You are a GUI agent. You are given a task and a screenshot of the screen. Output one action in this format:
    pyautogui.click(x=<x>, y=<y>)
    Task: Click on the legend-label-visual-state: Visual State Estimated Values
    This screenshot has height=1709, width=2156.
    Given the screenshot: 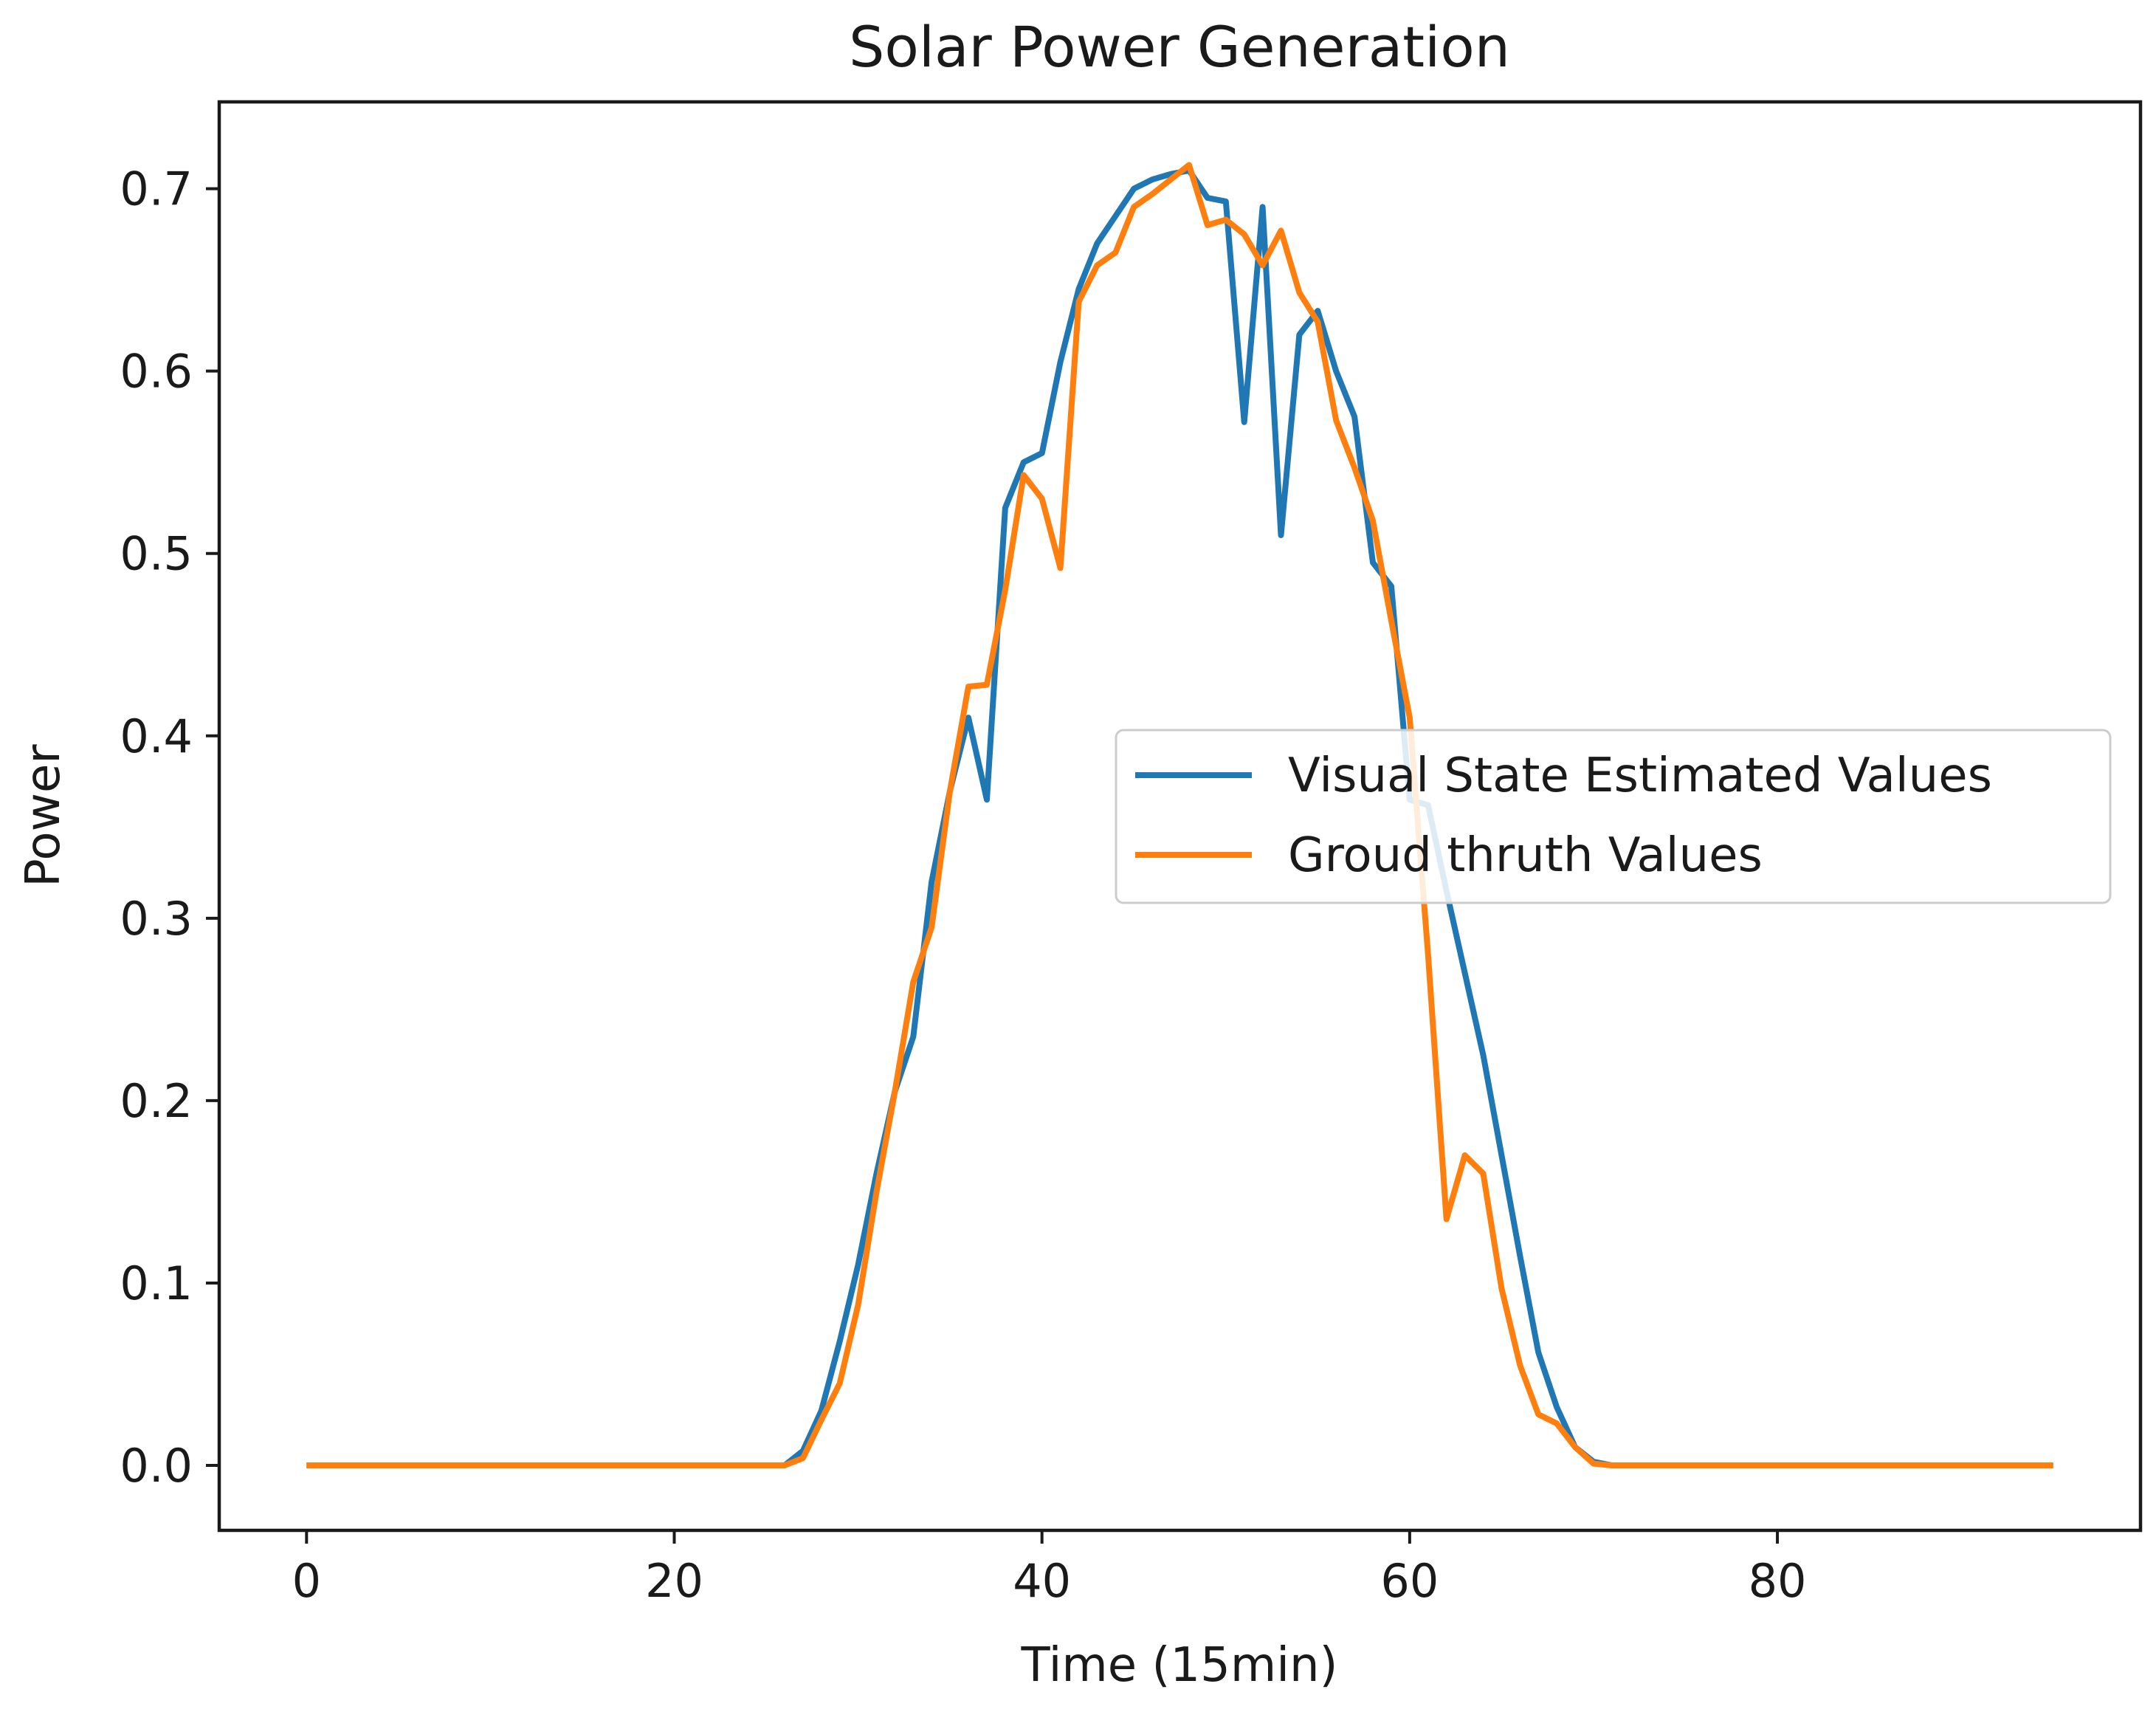 What is the action you would take?
    pyautogui.click(x=1640, y=776)
    